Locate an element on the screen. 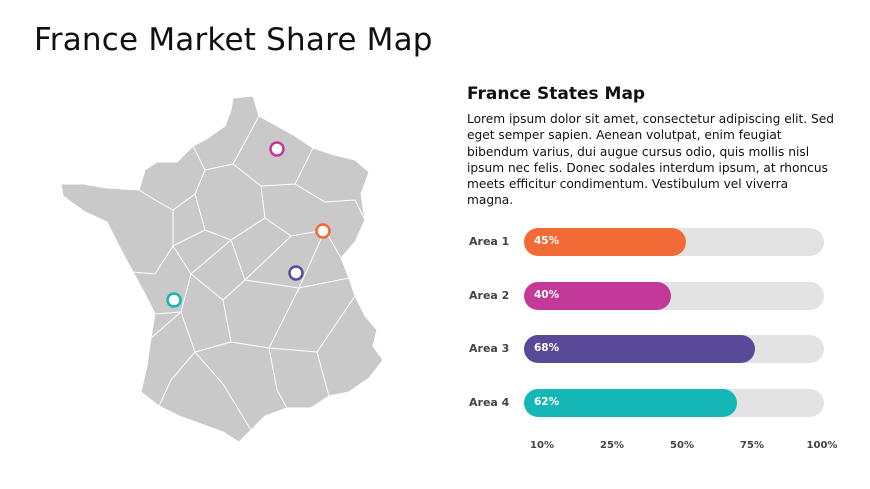  bar-value-2: 40% is located at coordinates (547, 294).